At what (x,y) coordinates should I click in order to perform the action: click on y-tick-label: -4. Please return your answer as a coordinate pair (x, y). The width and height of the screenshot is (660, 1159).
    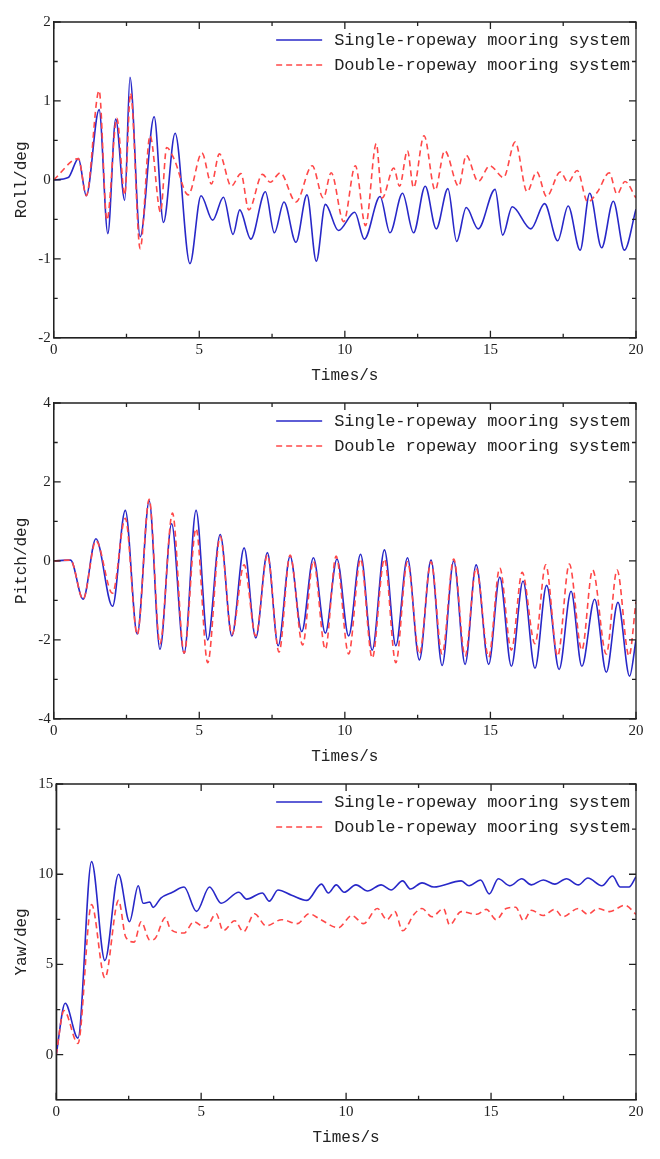
    Looking at the image, I should click on (45, 717).